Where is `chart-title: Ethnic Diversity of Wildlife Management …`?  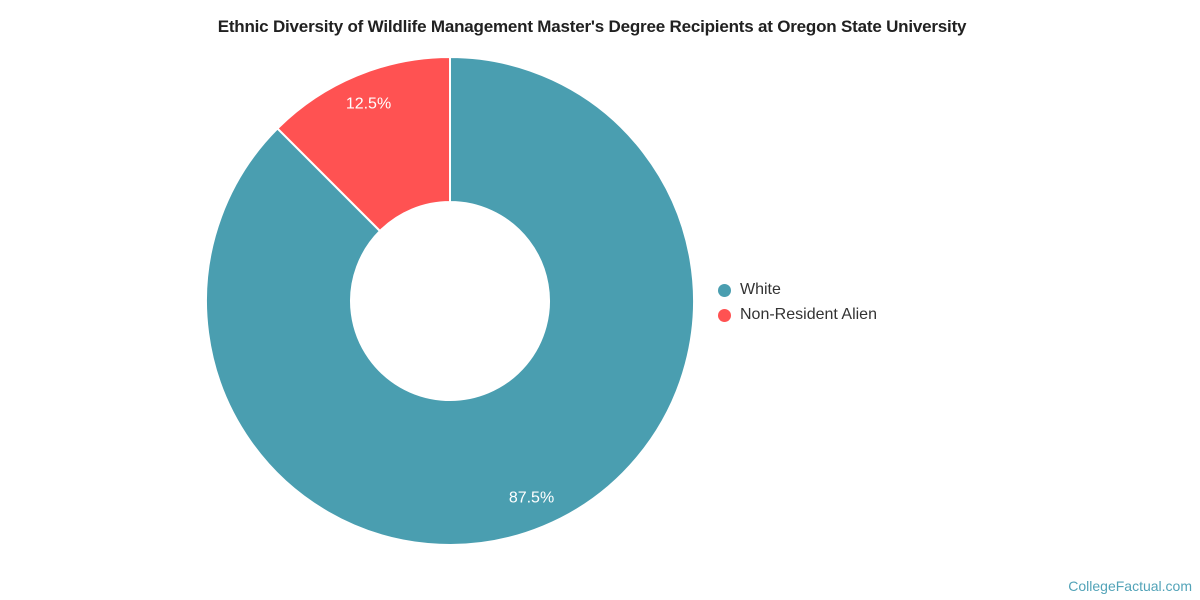
chart-title: Ethnic Diversity of Wildlife Management … is located at coordinates (592, 26).